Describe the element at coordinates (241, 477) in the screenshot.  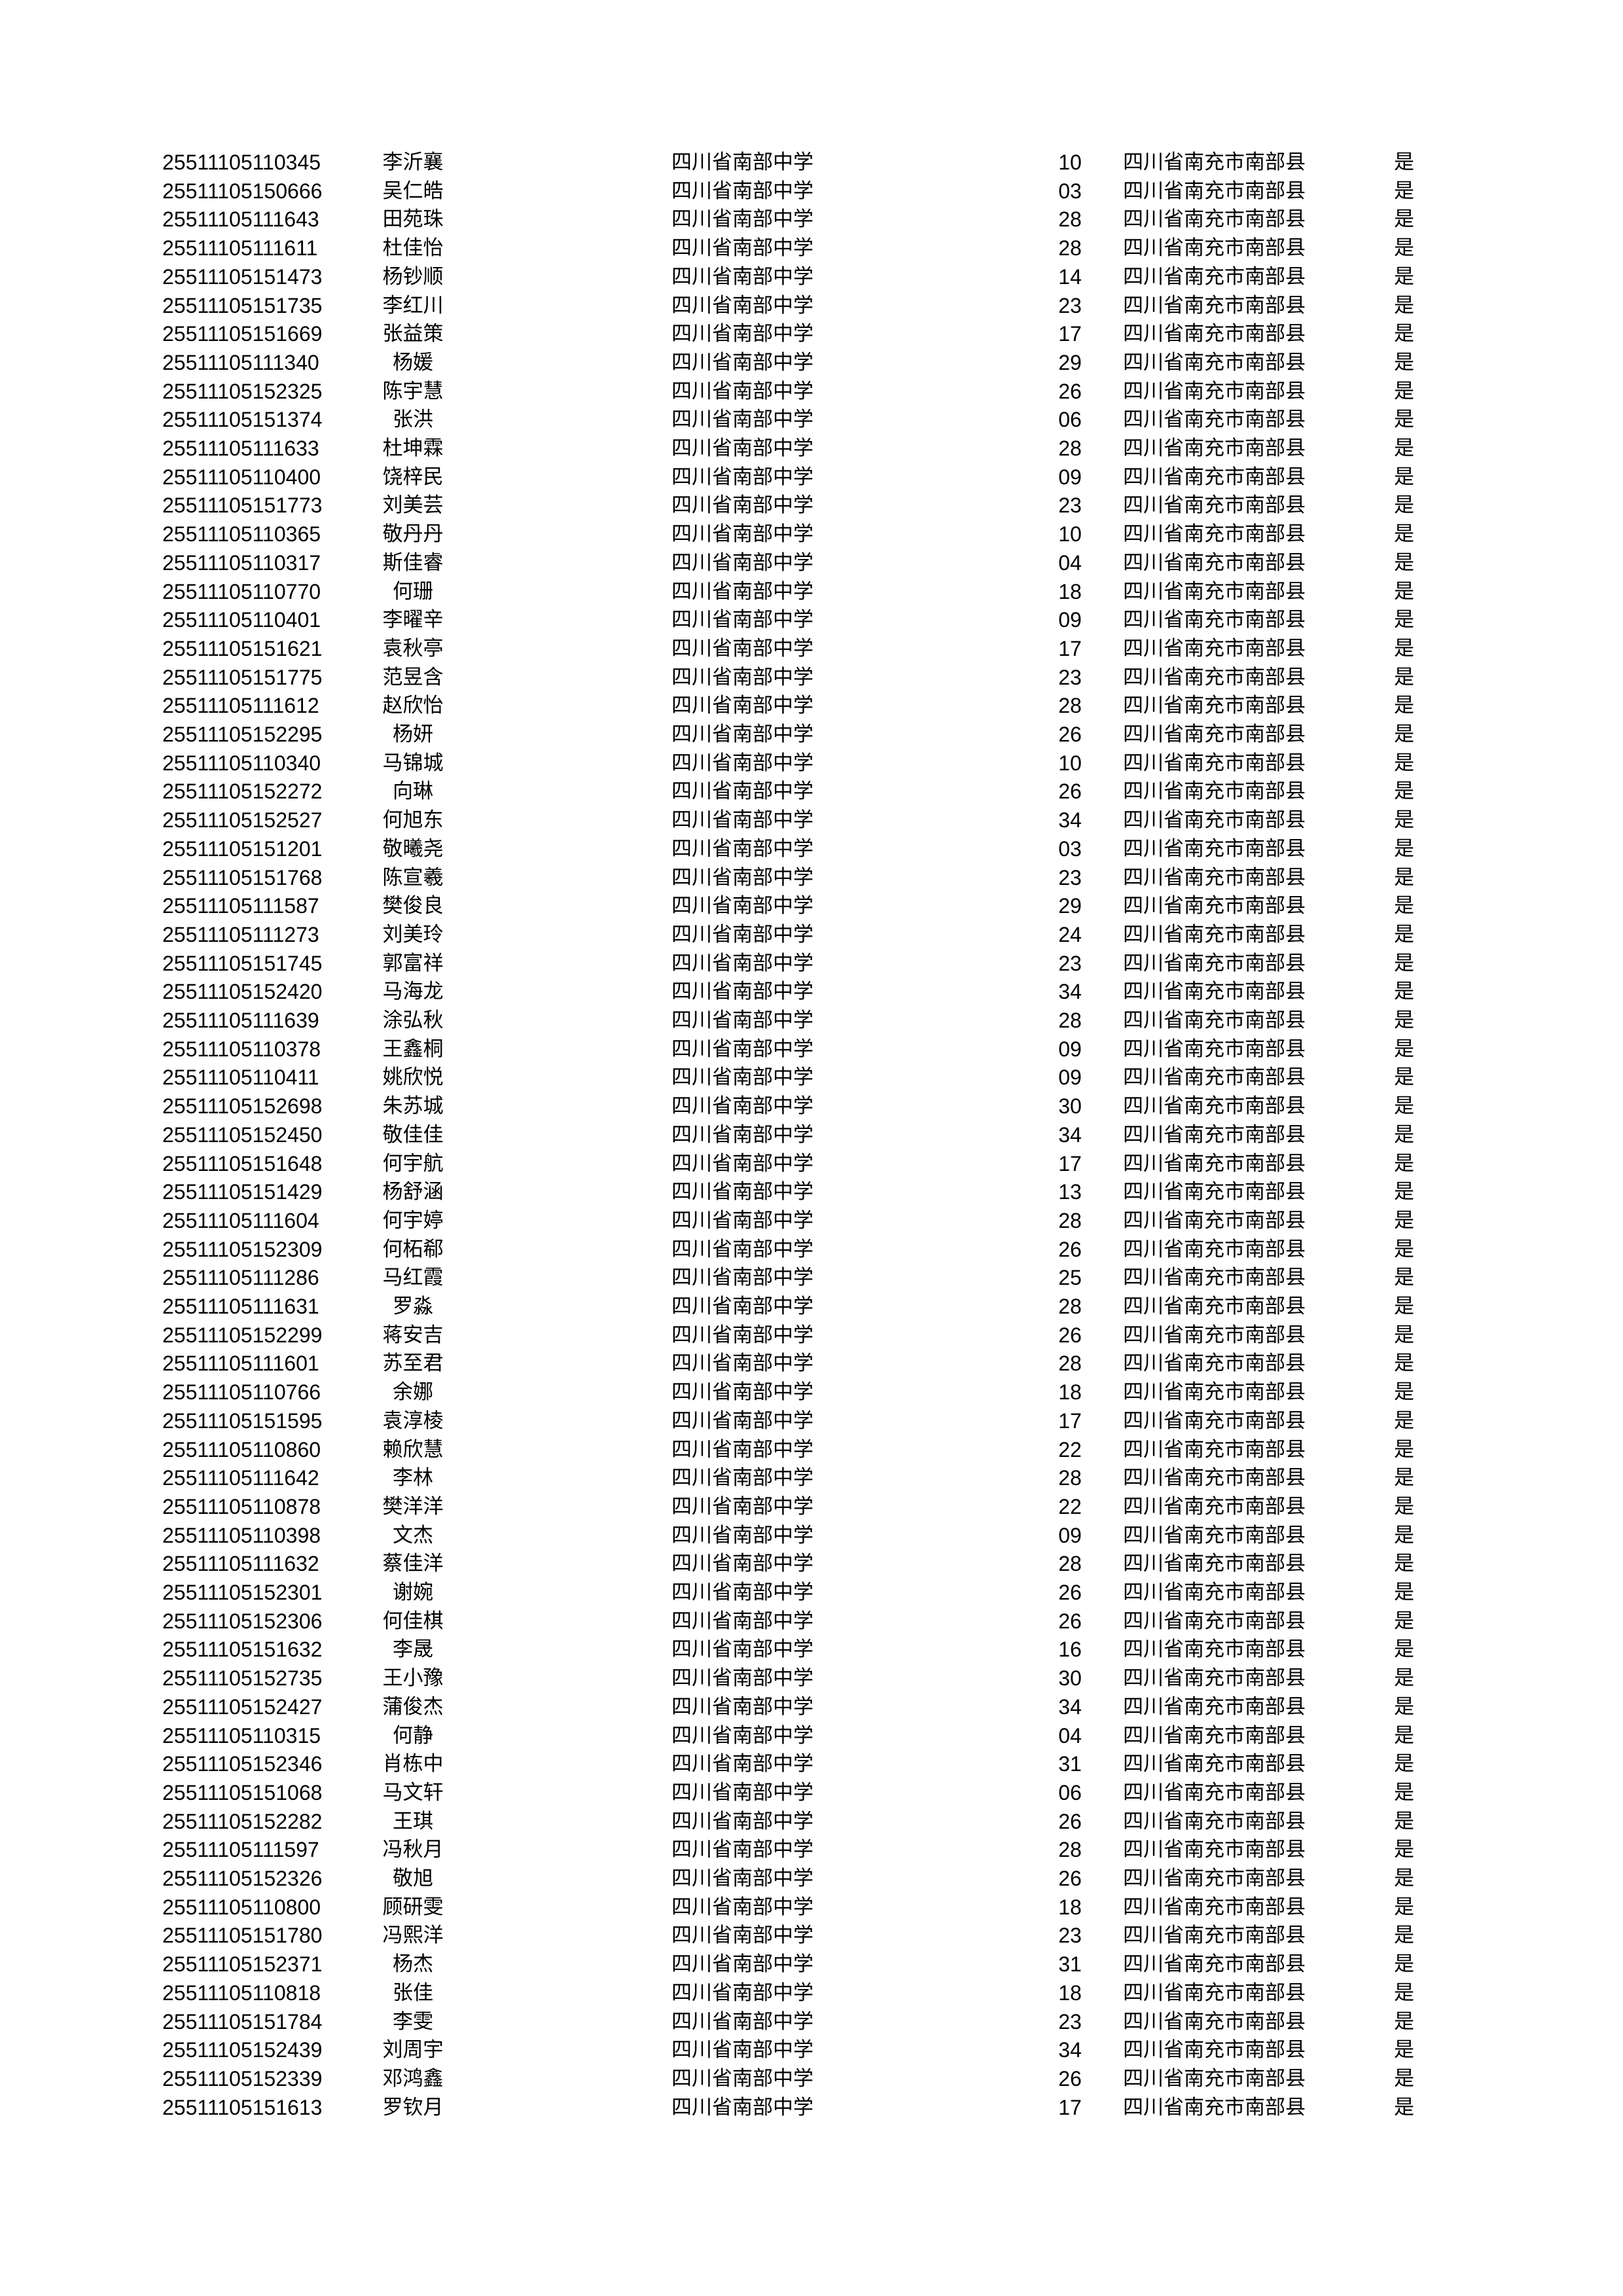
I see `exam-id-cell: 25511105110400` at that location.